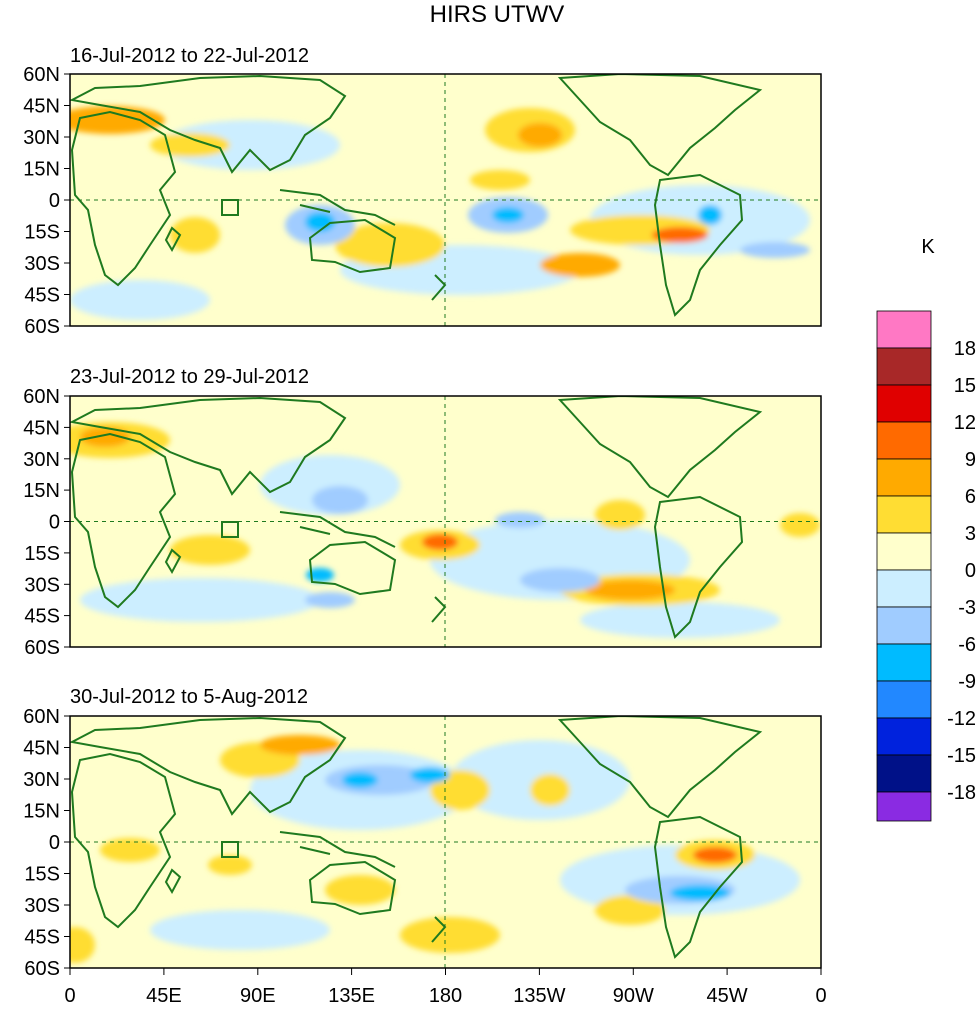 Image resolution: width=980 pixels, height=1014 pixels. I want to click on colorbar-unit-label: K, so click(928, 247).